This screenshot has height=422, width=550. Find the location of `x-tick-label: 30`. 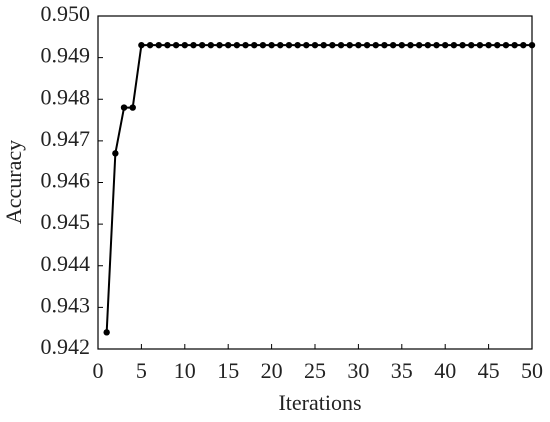

x-tick-label: 30 is located at coordinates (358, 370).